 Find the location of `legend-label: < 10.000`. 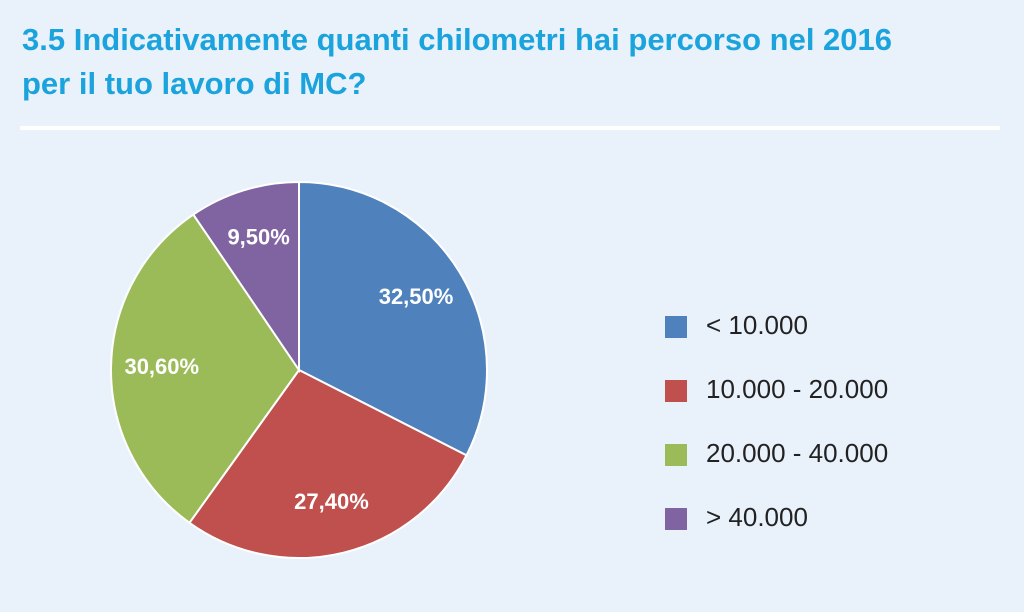

legend-label: < 10.000 is located at coordinates (757, 325).